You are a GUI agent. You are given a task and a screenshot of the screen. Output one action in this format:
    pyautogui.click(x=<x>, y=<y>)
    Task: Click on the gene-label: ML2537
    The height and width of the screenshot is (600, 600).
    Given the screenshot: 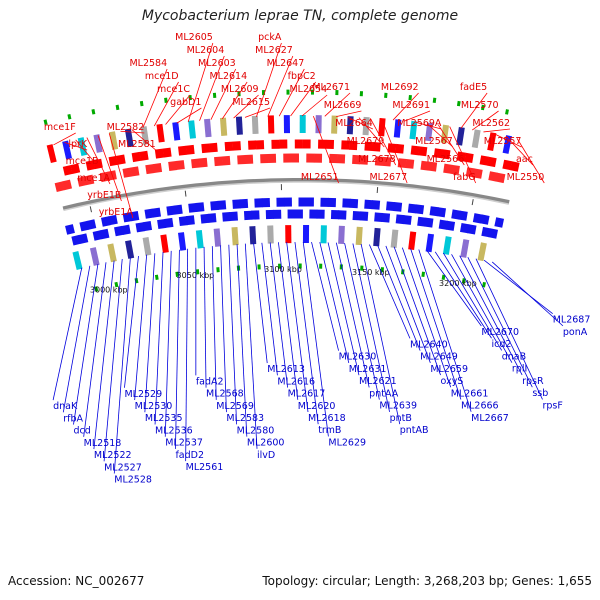 What is the action you would take?
    pyautogui.click(x=184, y=443)
    